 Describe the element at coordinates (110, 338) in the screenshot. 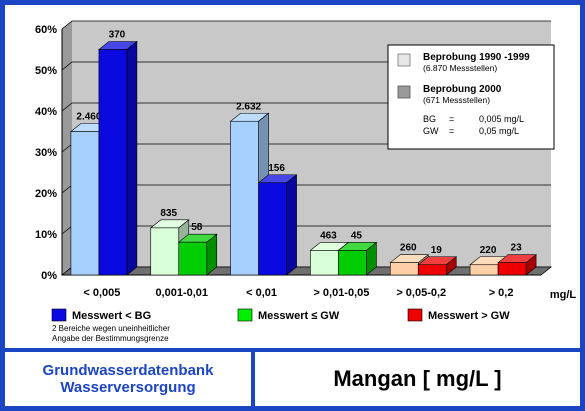

I see `footnote-line: Angabe der Bestimmungsgrenze` at that location.